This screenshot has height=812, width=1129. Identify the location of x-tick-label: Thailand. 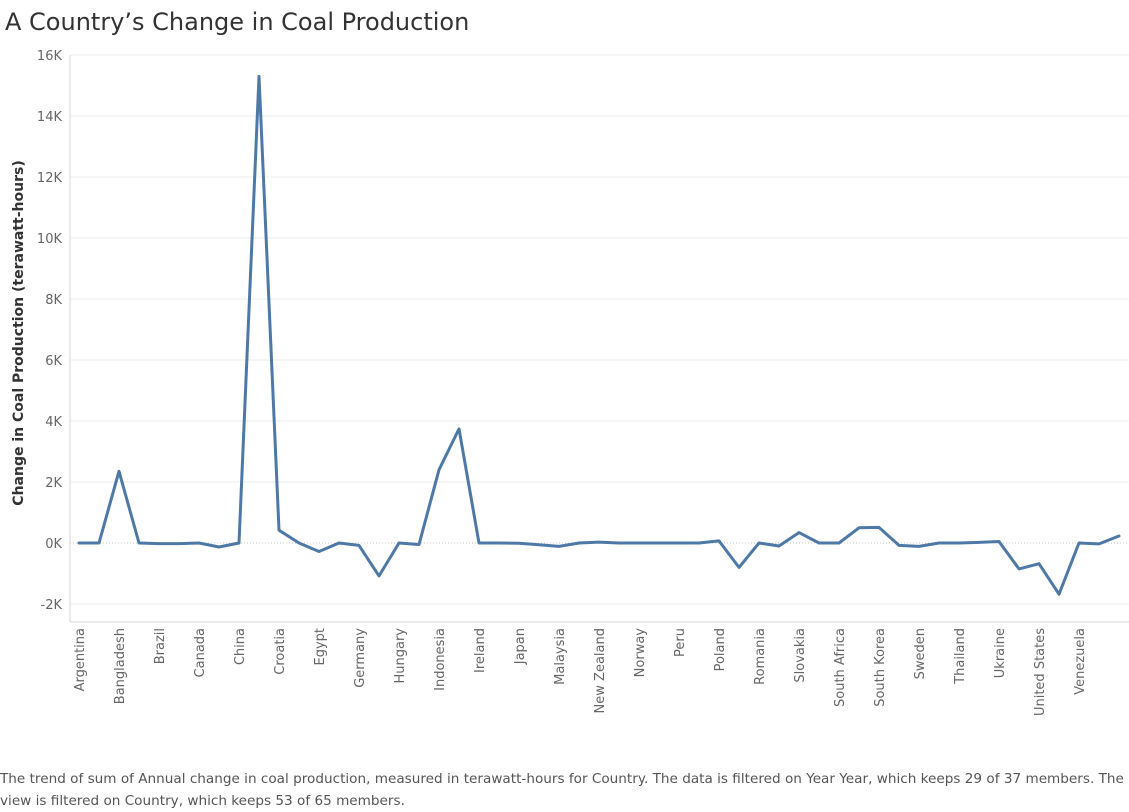
(960, 656).